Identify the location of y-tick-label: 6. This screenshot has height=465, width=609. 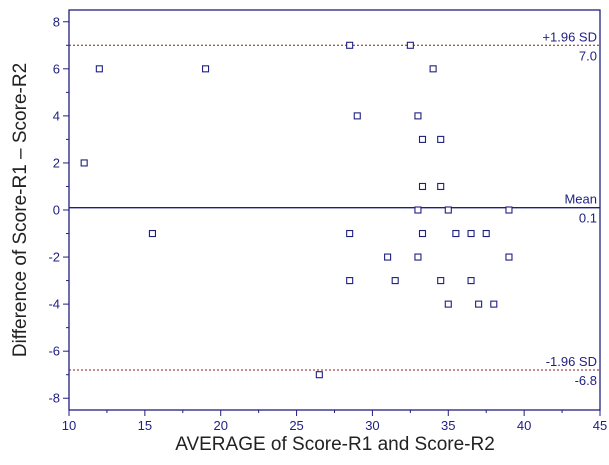
(56, 68).